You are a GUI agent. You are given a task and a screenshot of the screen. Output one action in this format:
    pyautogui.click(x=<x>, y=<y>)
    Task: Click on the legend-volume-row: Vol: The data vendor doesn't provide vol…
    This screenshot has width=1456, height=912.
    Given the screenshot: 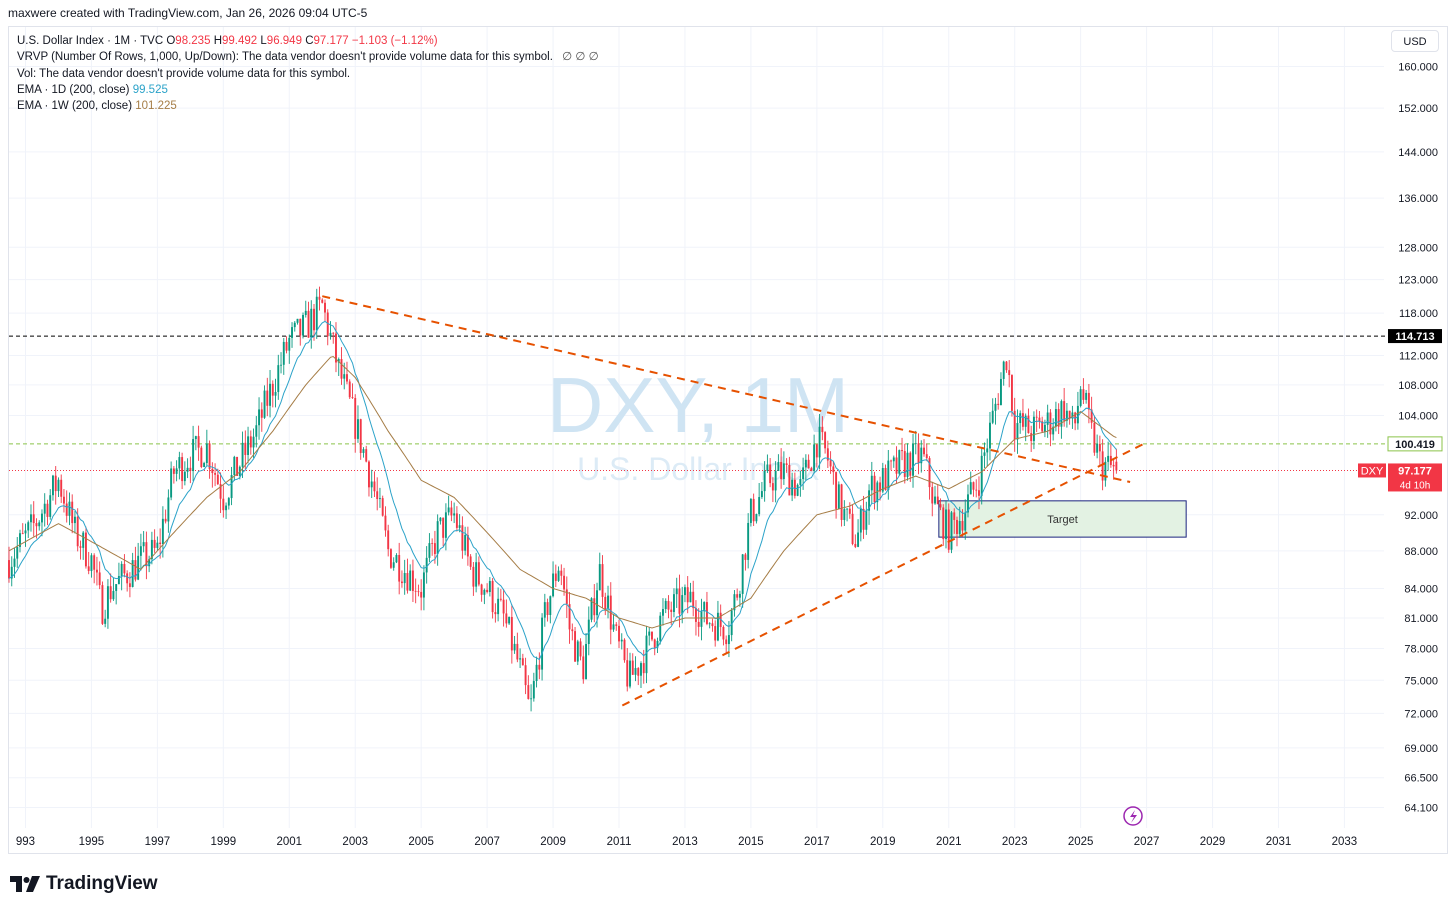 What is the action you would take?
    pyautogui.click(x=308, y=74)
    